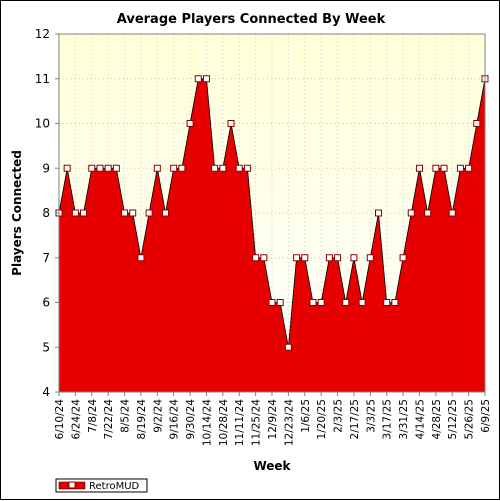 The height and width of the screenshot is (501, 500). Describe the element at coordinates (60, 419) in the screenshot. I see `x-tick-label: 6/10/24` at that location.